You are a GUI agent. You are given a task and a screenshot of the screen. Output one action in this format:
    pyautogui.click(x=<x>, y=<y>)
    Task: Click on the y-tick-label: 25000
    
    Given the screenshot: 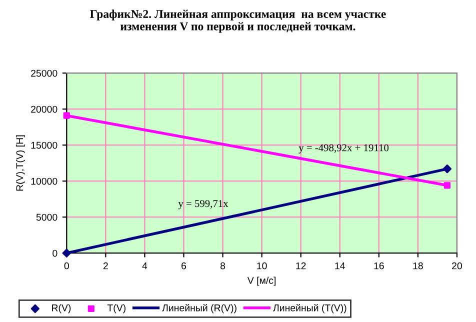 What is the action you would take?
    pyautogui.click(x=44, y=73)
    